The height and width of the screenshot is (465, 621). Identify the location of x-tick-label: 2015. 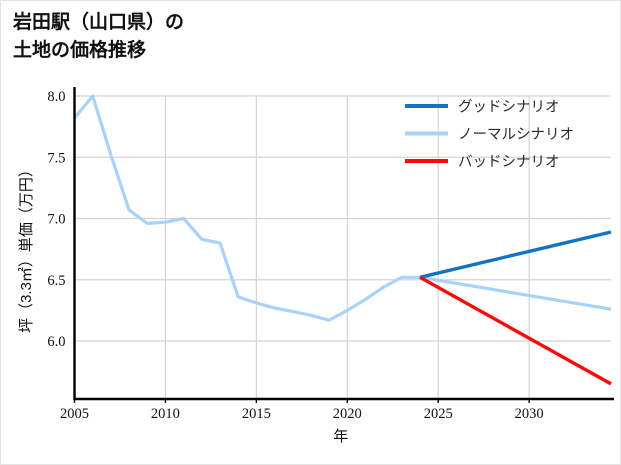
(256, 414).